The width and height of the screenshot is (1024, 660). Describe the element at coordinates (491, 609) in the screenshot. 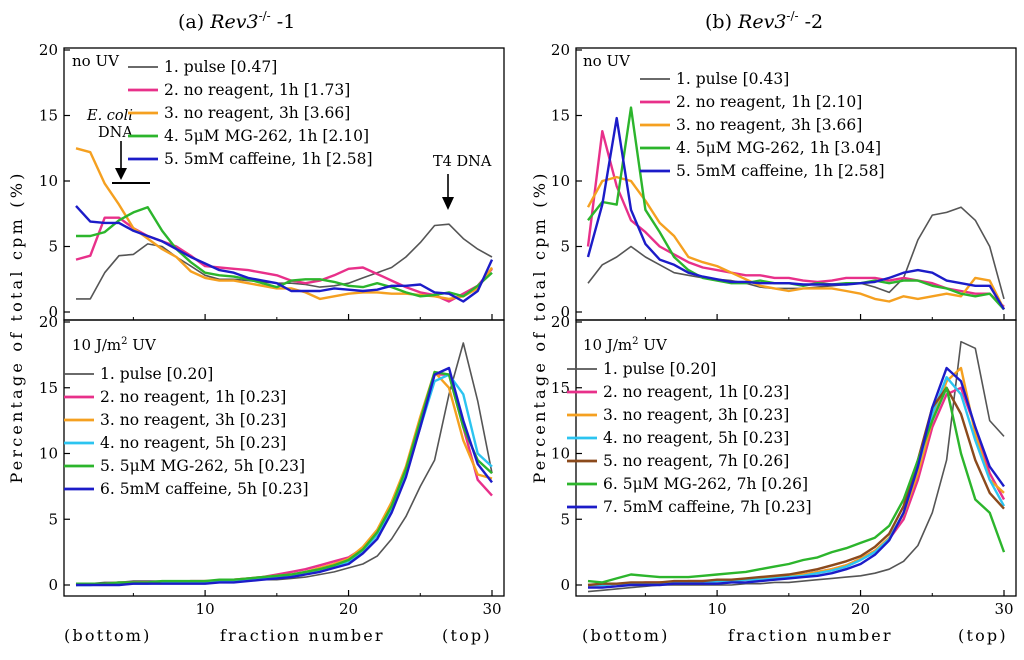

I see `x-tick-label-a-bottom-30: 30` at that location.